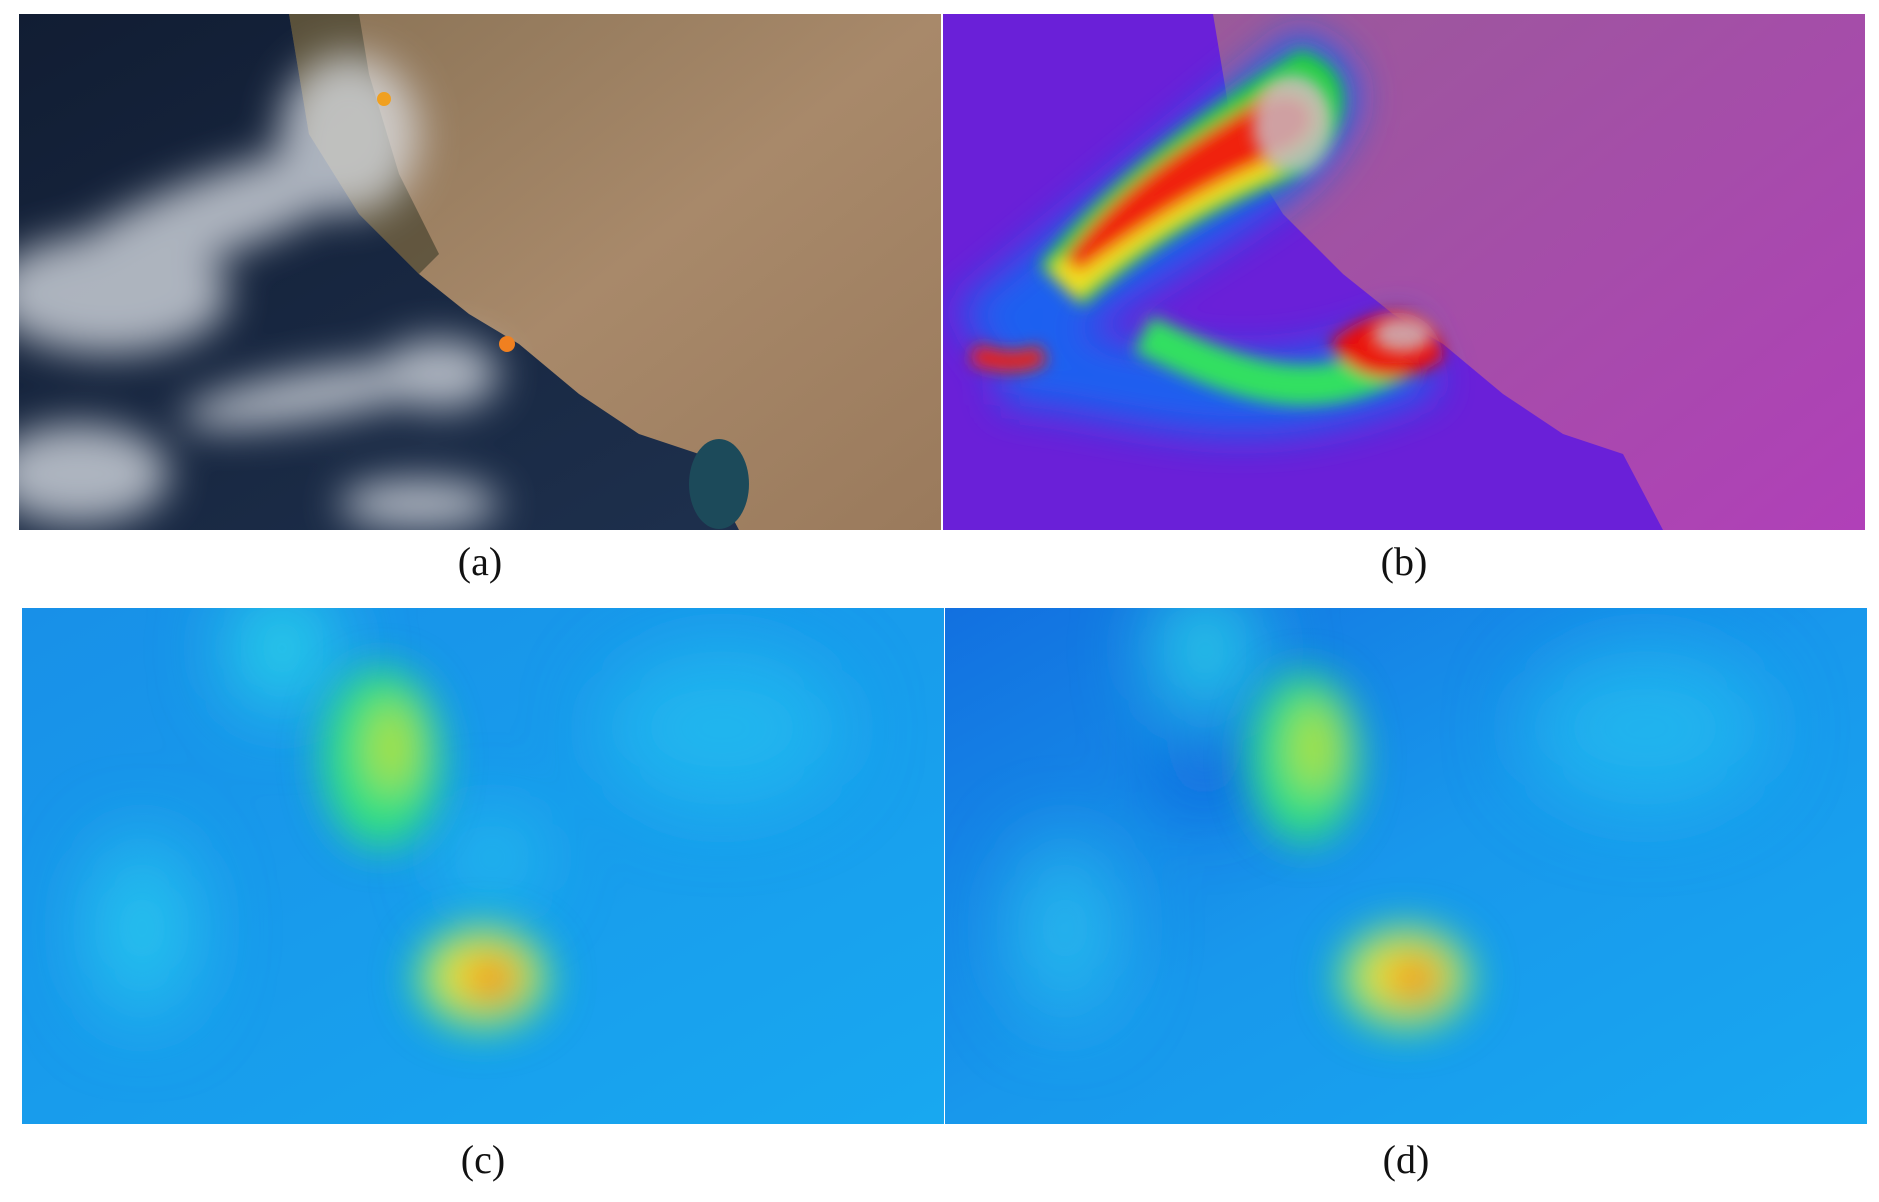 This screenshot has height=1202, width=1879. What do you see at coordinates (1406, 1159) in the screenshot?
I see `panel-label: (d)` at bounding box center [1406, 1159].